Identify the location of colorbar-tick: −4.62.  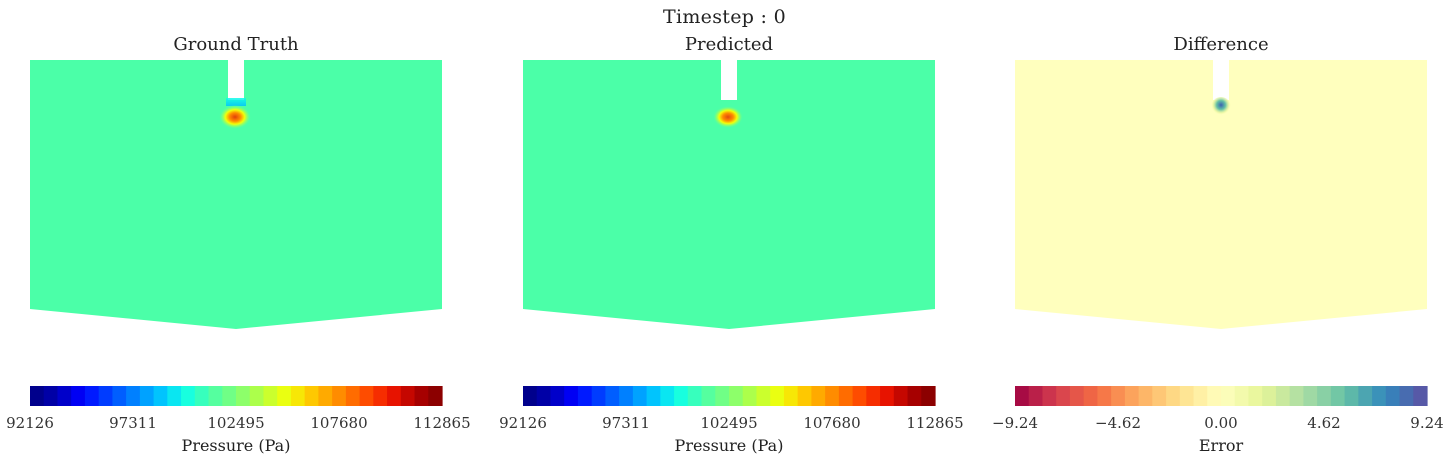
(1118, 423).